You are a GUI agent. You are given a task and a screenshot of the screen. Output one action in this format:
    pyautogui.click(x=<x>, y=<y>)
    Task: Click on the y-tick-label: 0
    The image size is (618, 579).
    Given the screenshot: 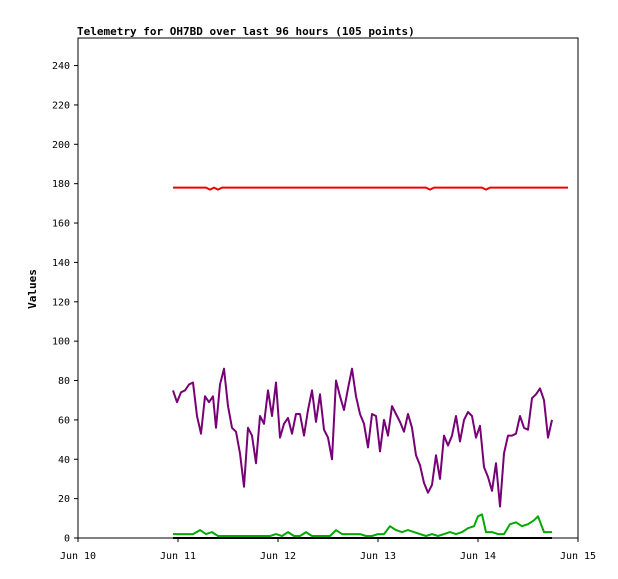 What is the action you would take?
    pyautogui.click(x=67, y=539)
    